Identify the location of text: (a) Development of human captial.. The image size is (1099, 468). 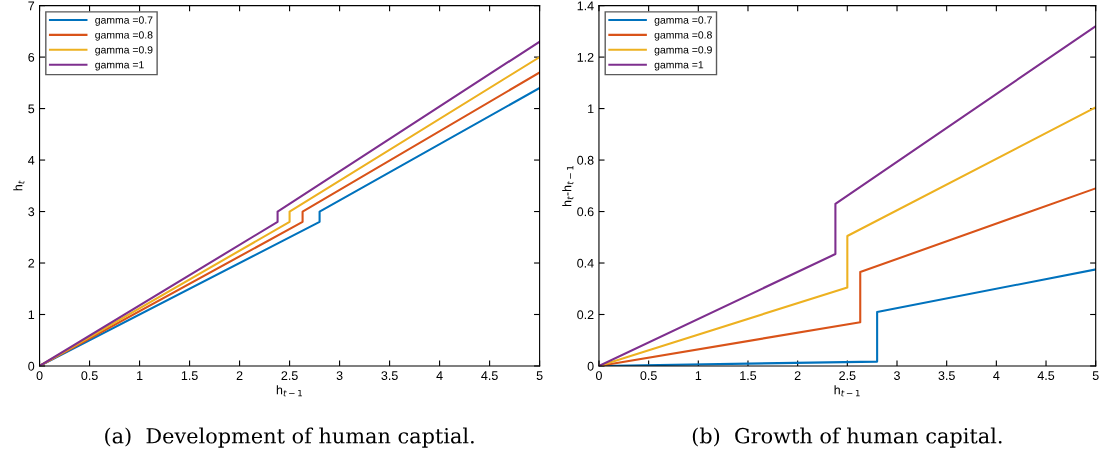
(289, 437).